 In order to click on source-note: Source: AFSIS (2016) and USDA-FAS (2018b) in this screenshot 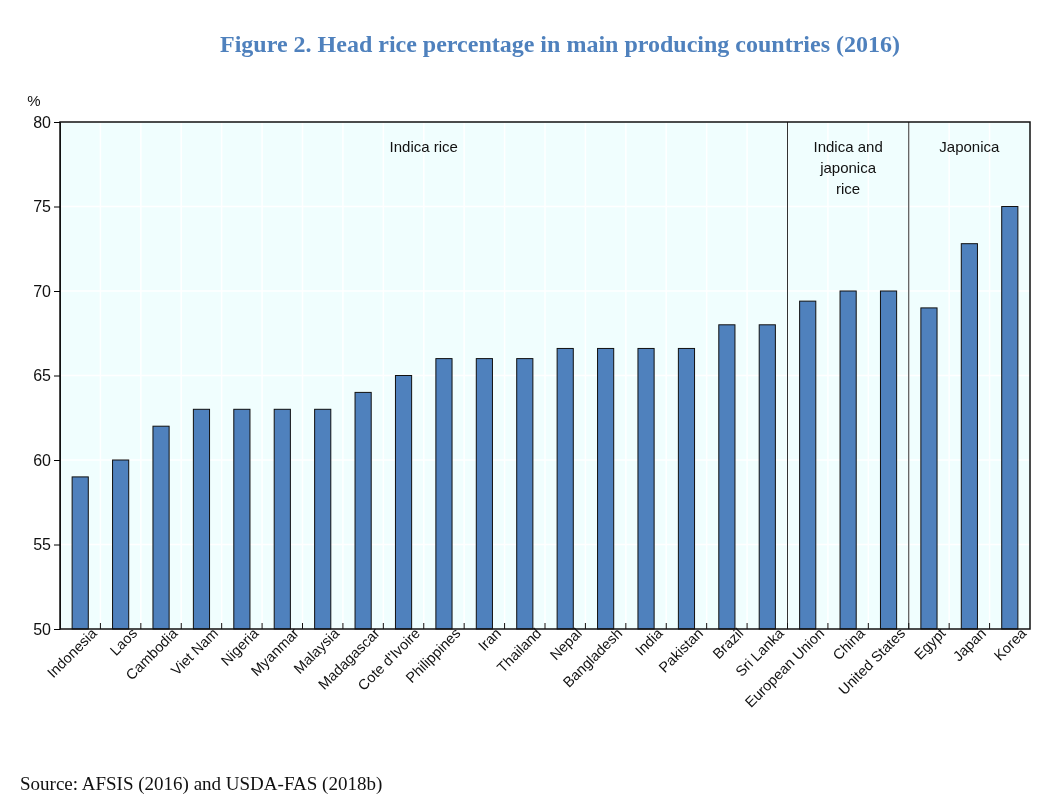, I will do `click(201, 784)`.